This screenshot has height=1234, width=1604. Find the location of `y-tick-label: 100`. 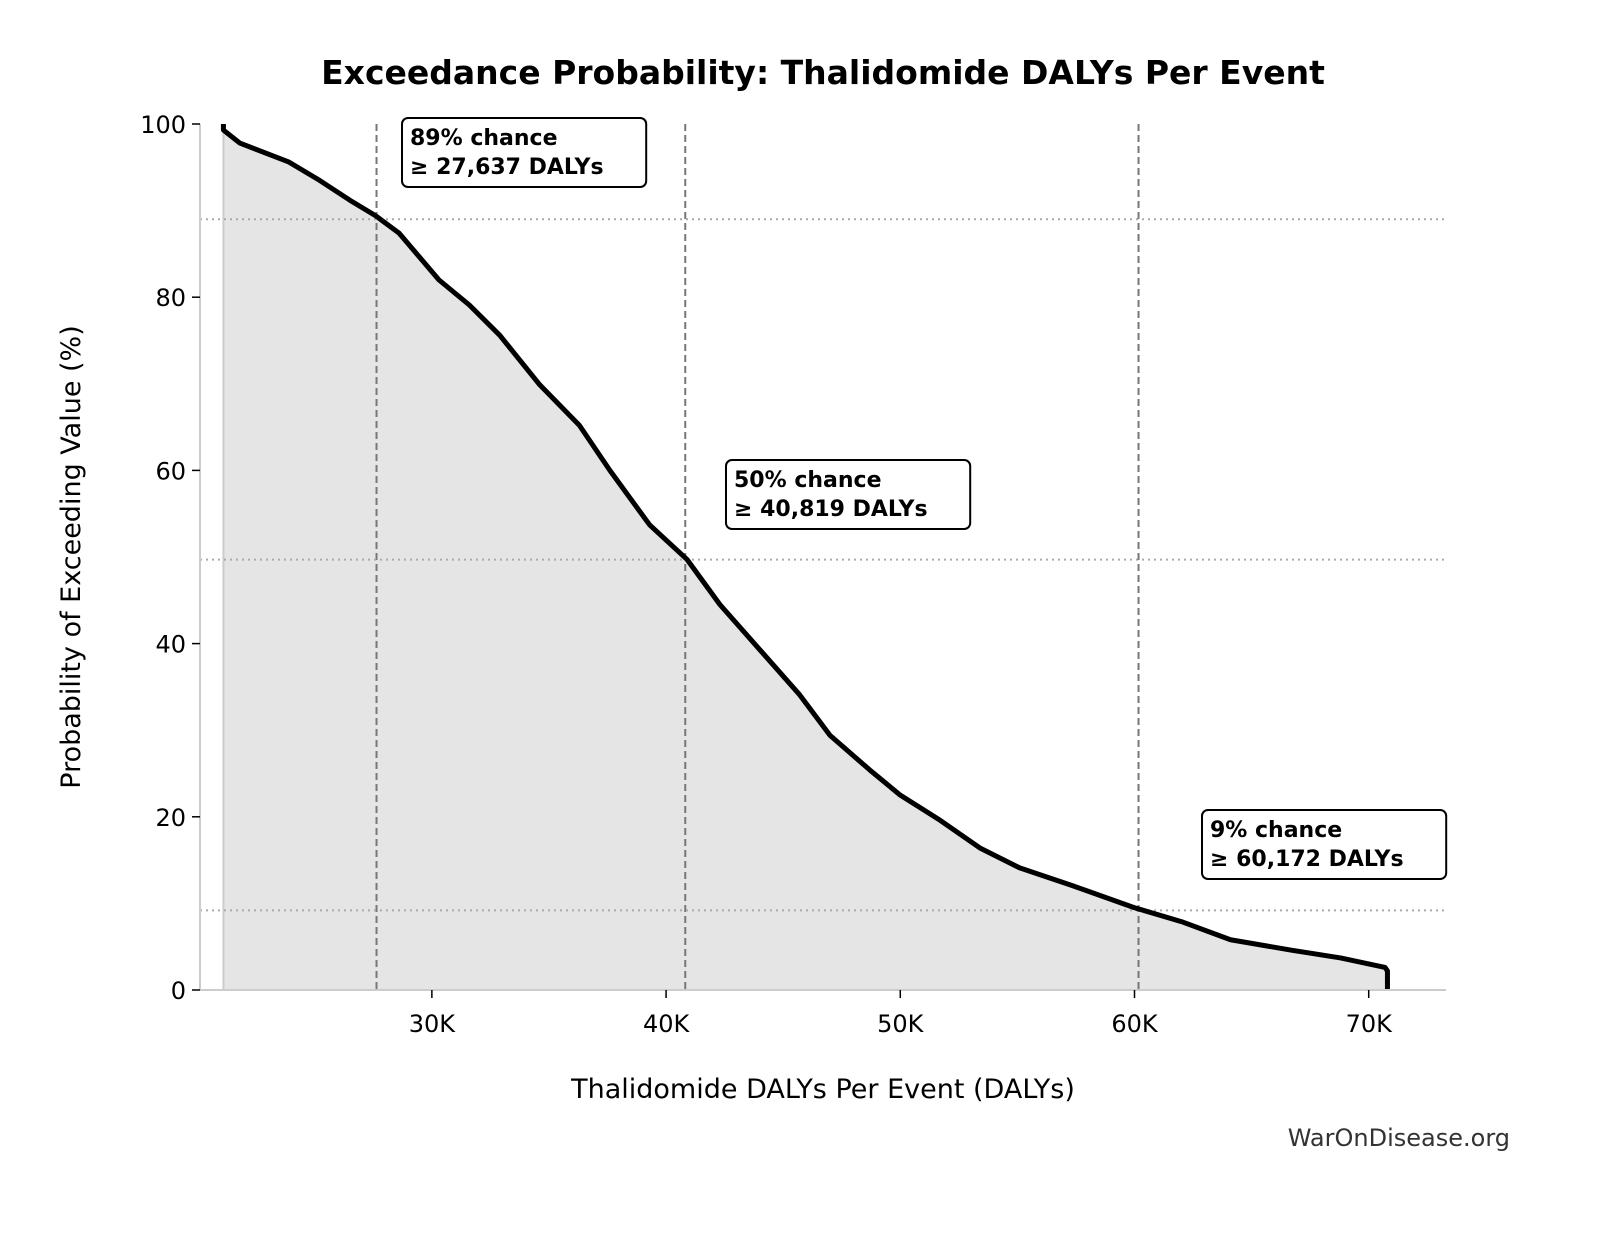

y-tick-label: 100 is located at coordinates (163, 125).